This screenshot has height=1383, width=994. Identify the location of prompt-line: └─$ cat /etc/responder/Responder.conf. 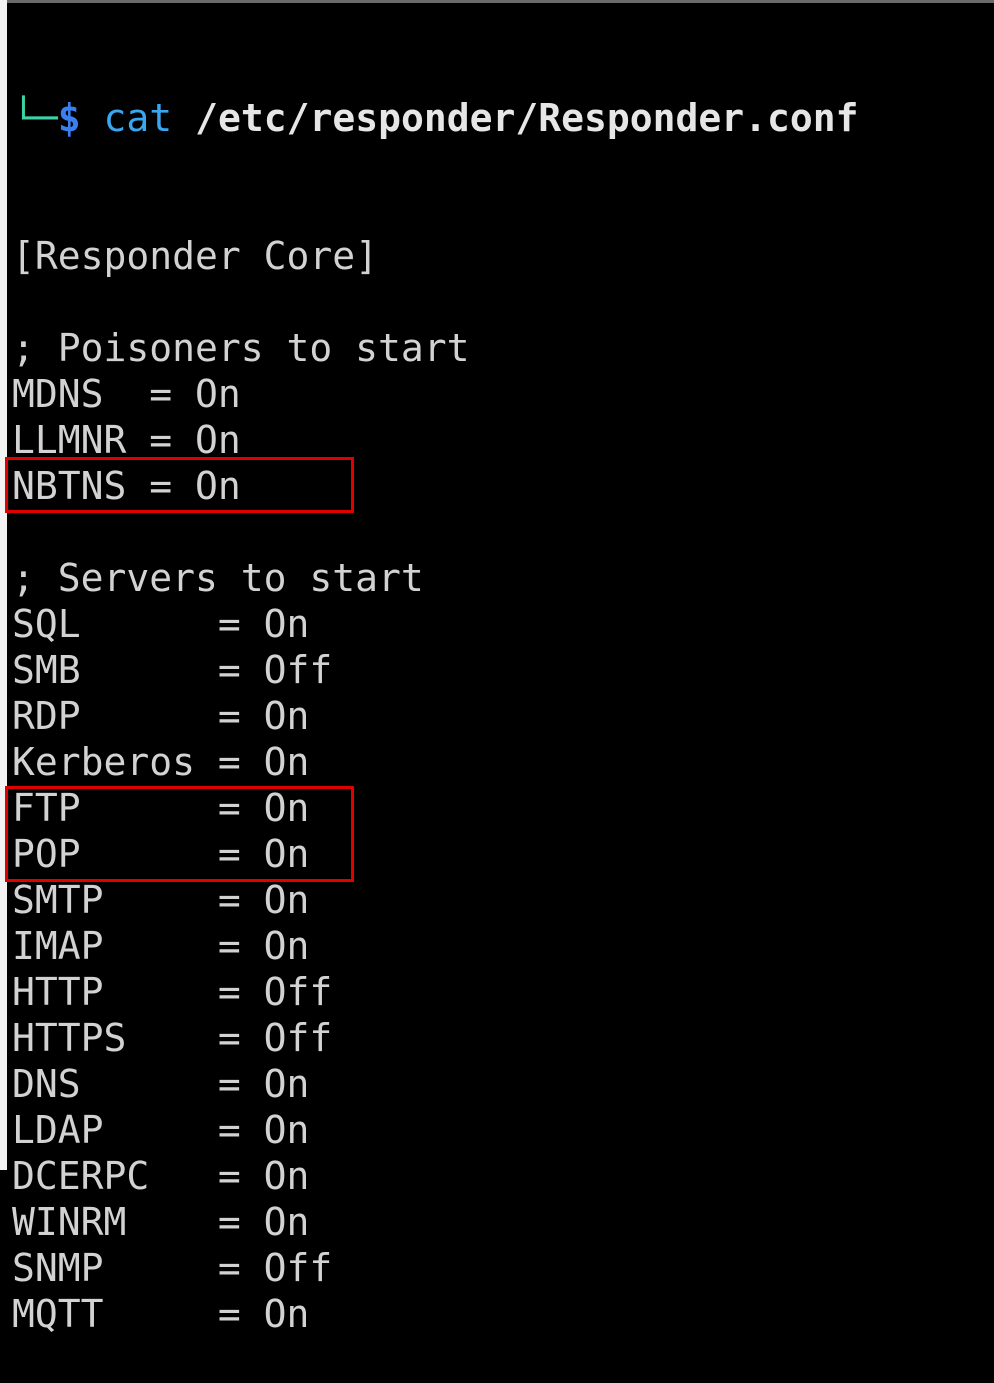
(435, 118).